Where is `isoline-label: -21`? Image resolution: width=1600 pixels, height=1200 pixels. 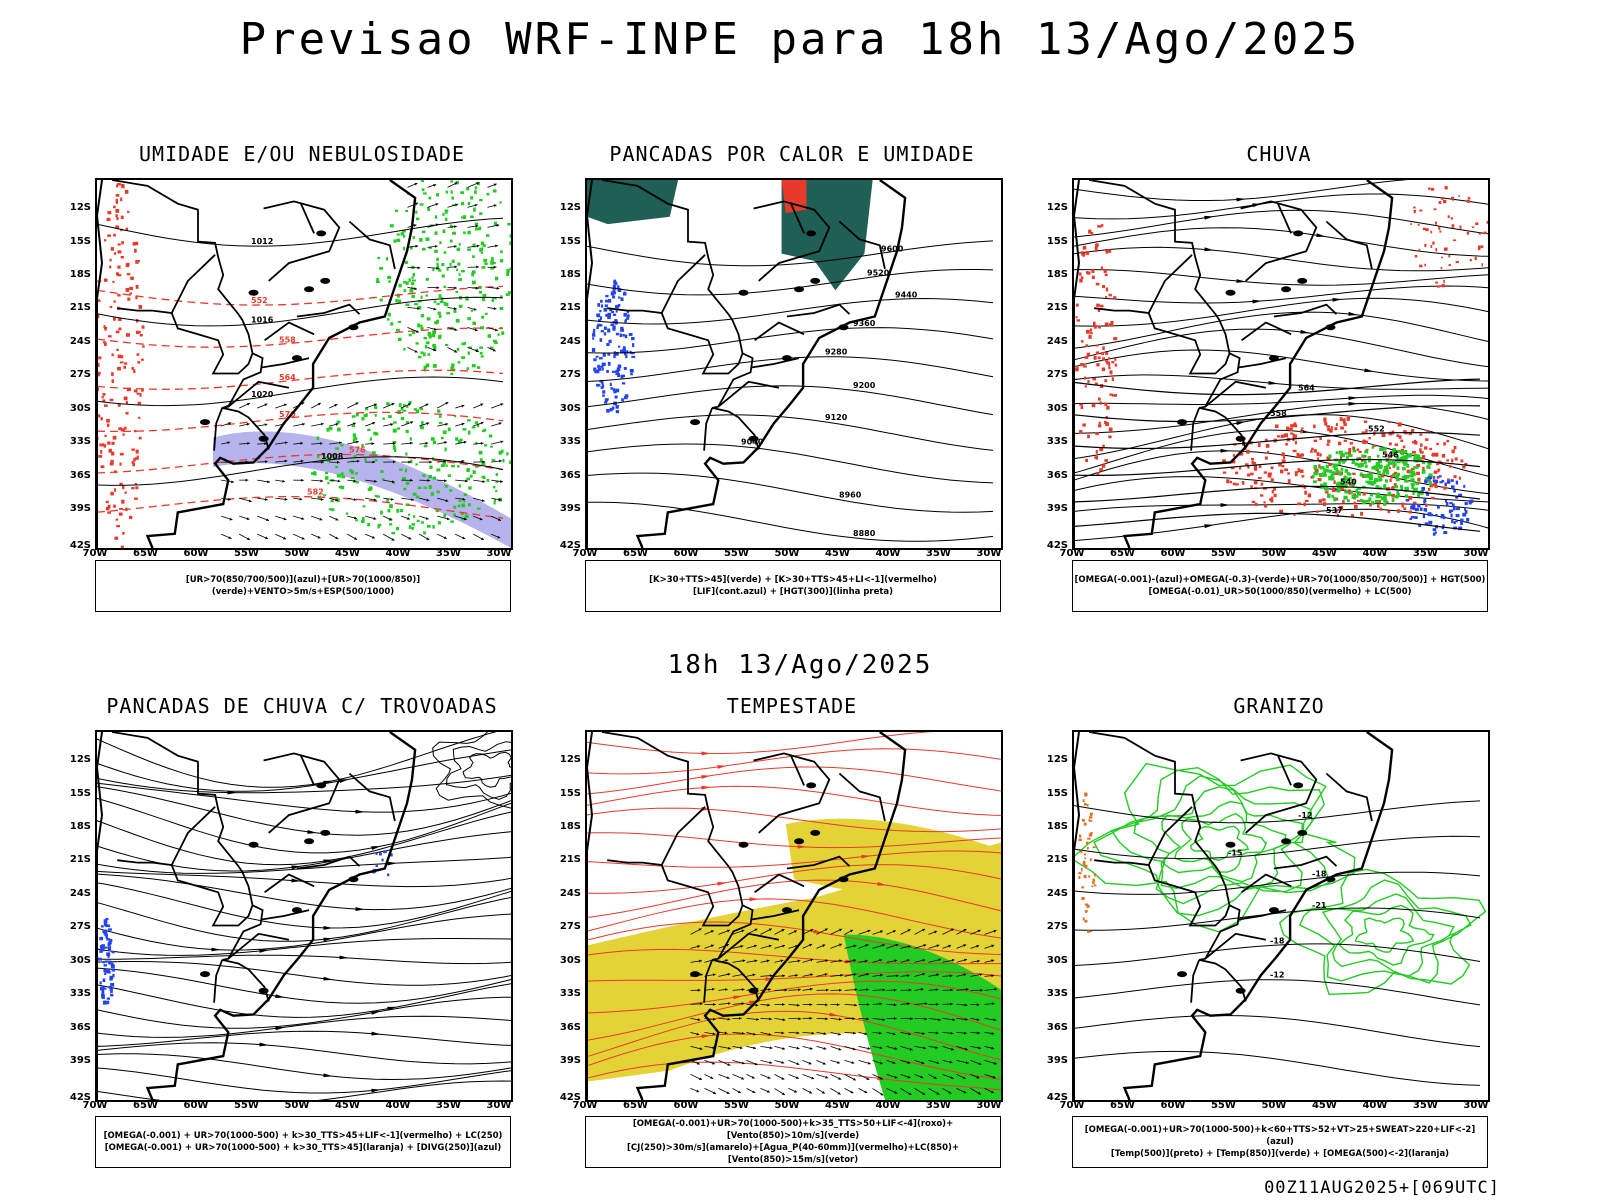 isoline-label: -21 is located at coordinates (1319, 905).